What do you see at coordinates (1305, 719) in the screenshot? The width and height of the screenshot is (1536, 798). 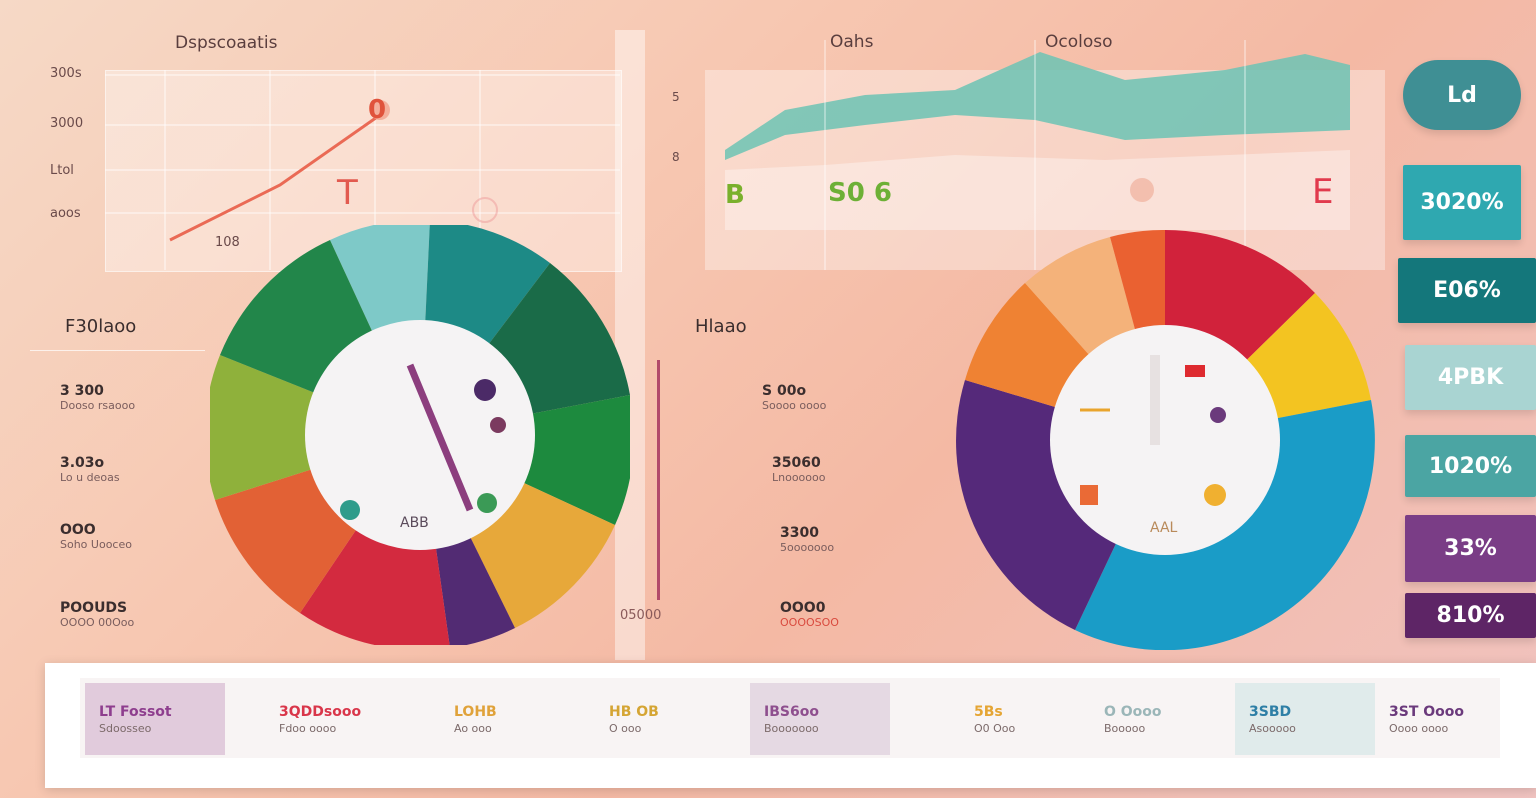 I see `footer-card-8: 3SBD Asooooo` at bounding box center [1305, 719].